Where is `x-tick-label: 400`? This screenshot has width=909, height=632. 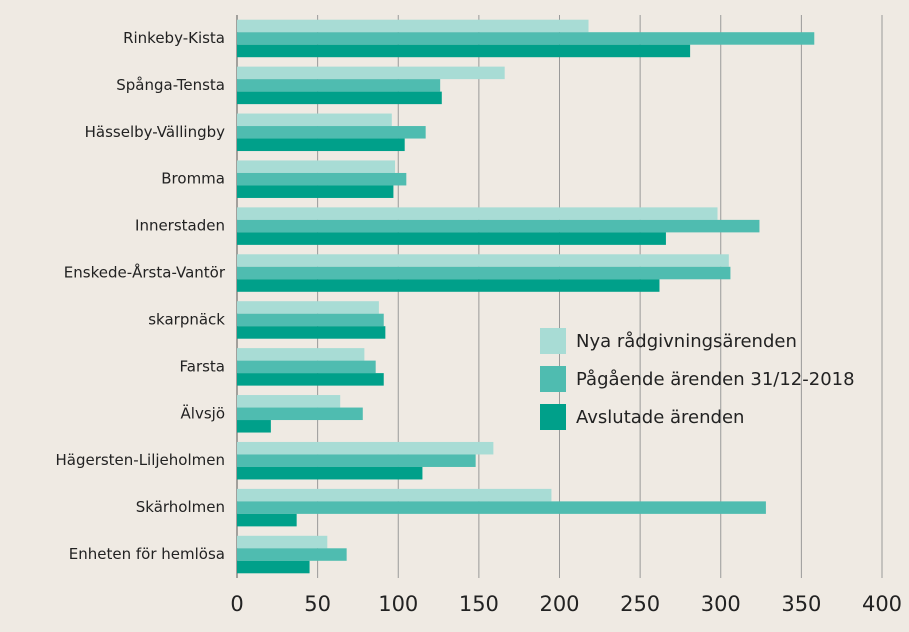
x-tick-label: 400 is located at coordinates (882, 604).